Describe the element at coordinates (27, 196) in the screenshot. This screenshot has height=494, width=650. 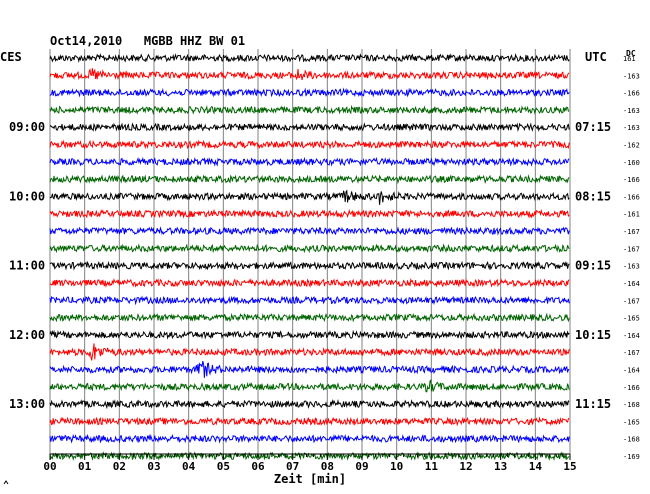
I see `left-time-label: 10:00` at that location.